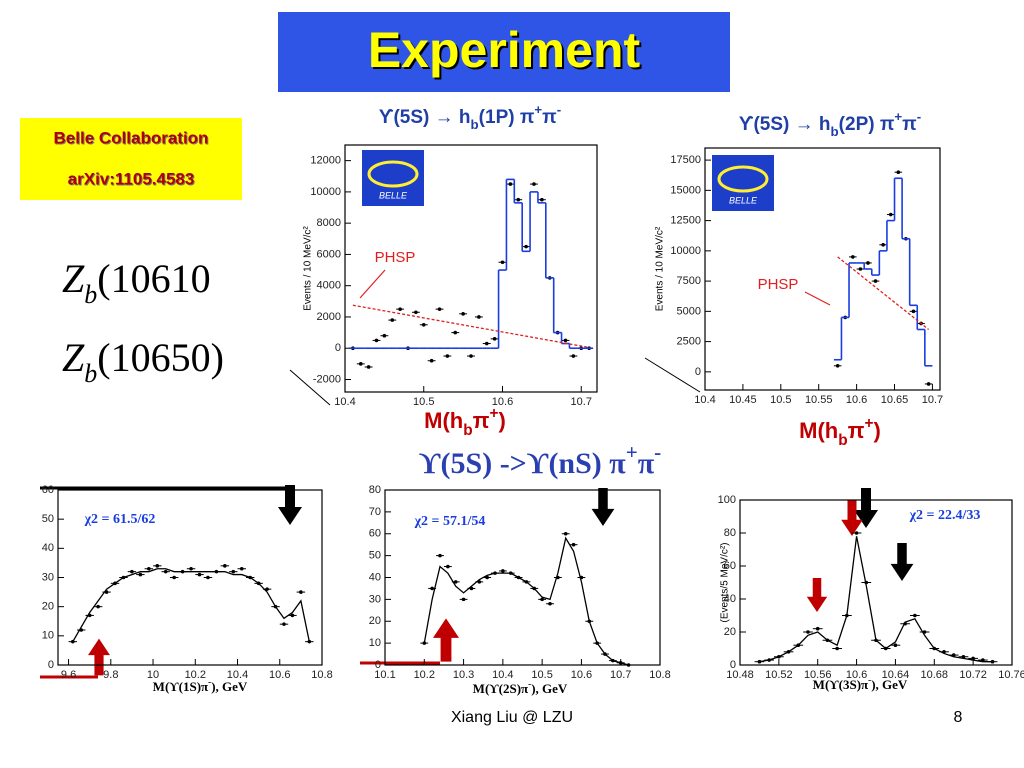 The image size is (1024, 768). I want to click on y-tick-label: 2000, so click(329, 317).